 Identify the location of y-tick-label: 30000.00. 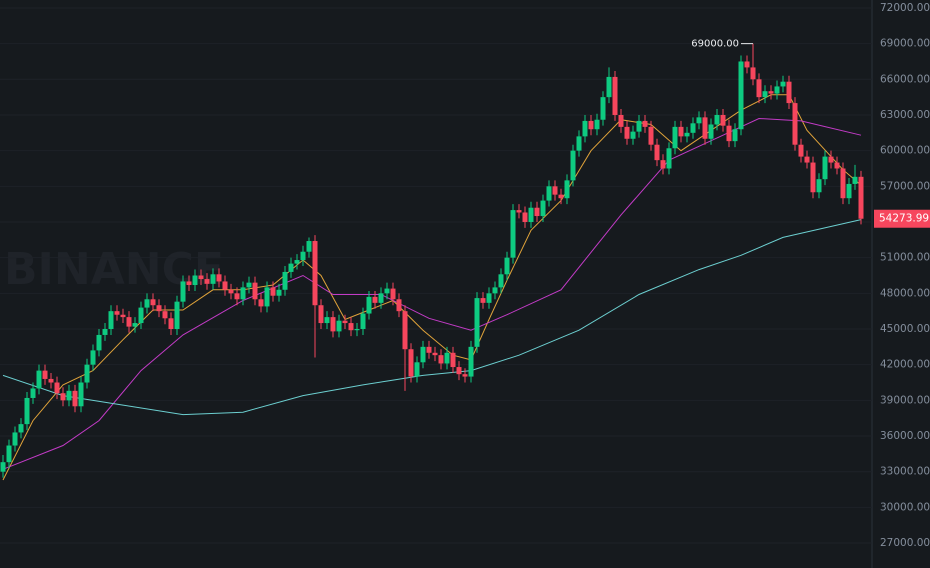
(905, 507).